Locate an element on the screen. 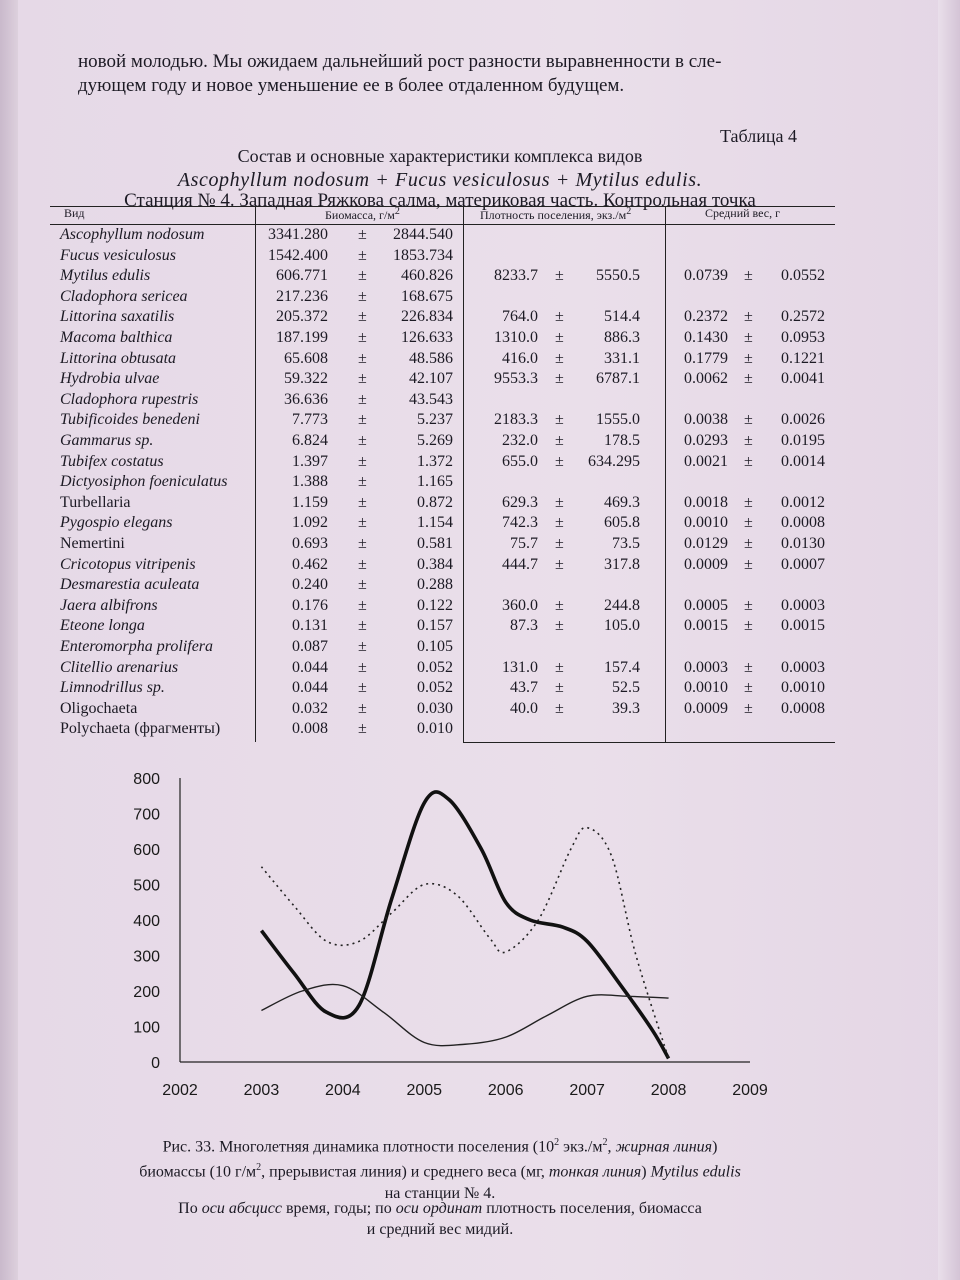 This screenshot has height=1280, width=960. biomass-mean: 65.608 is located at coordinates (306, 358).